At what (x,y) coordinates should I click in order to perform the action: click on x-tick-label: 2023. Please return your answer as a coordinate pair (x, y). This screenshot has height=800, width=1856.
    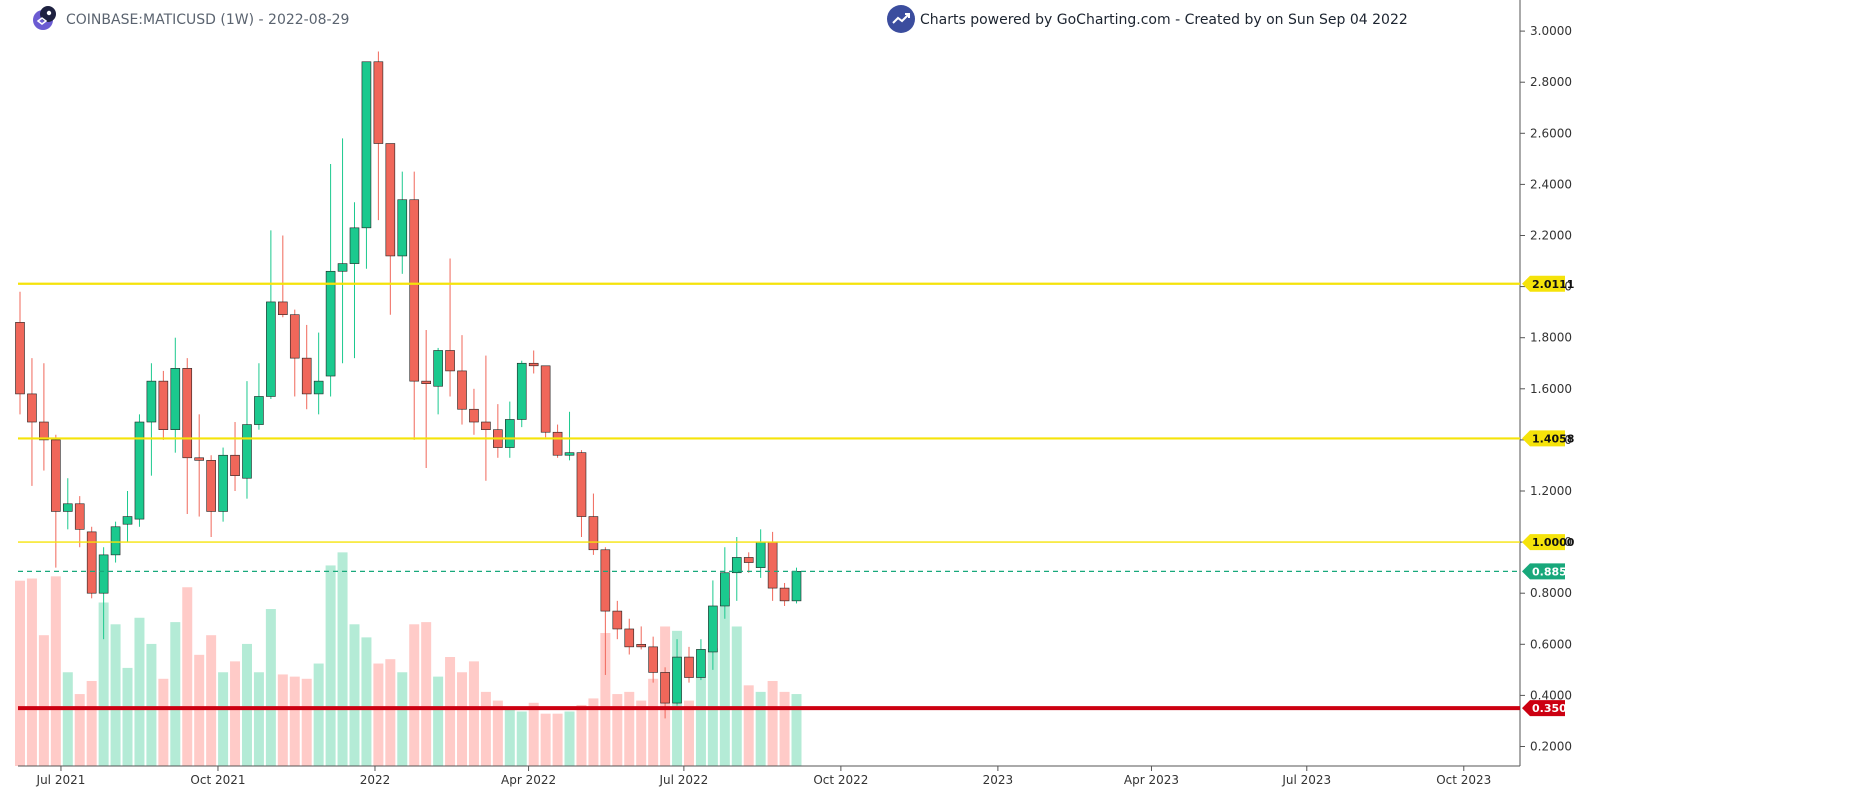
    Looking at the image, I should click on (998, 780).